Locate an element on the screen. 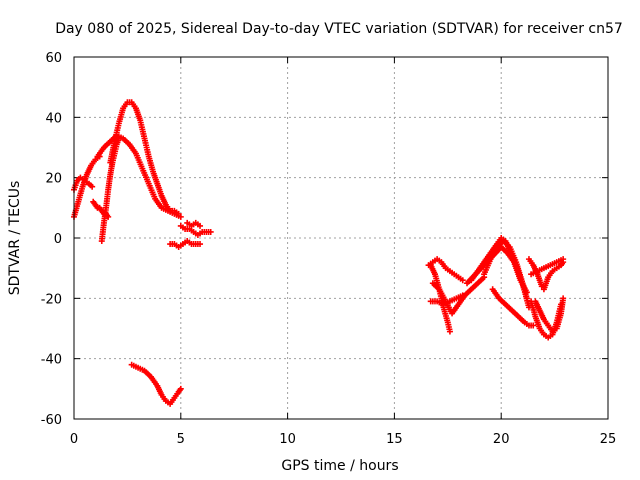  x-tick-label: 5 is located at coordinates (181, 439).